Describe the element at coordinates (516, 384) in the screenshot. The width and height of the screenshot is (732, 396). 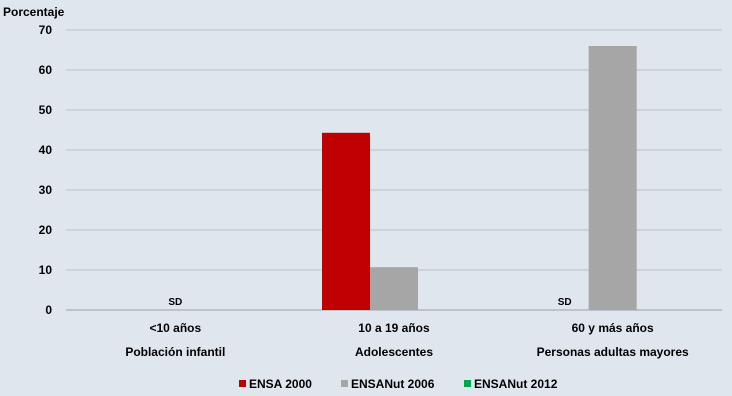
I see `legend-label: ENSANut 2012` at that location.